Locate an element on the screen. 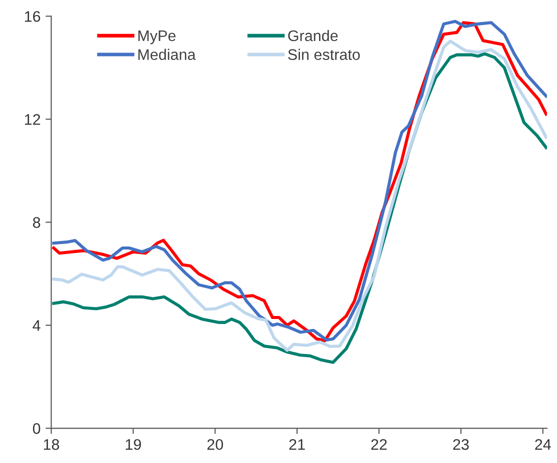 The image size is (557, 463). legend-label: Grande is located at coordinates (313, 36).